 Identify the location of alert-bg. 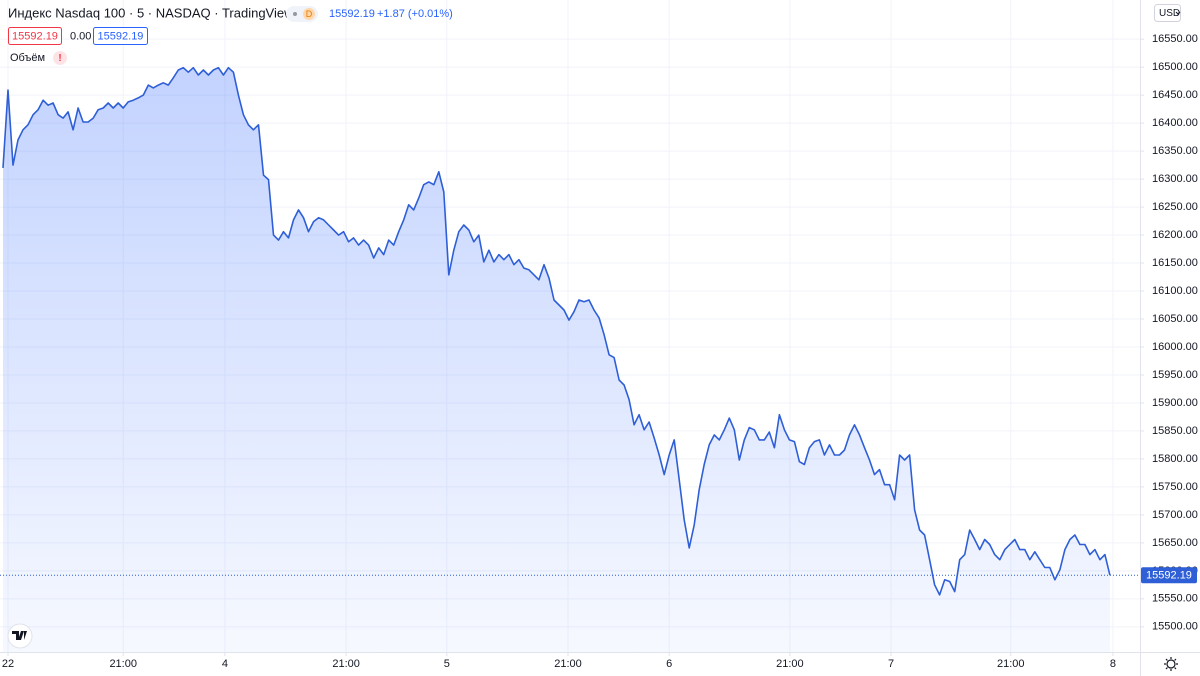
(60, 58).